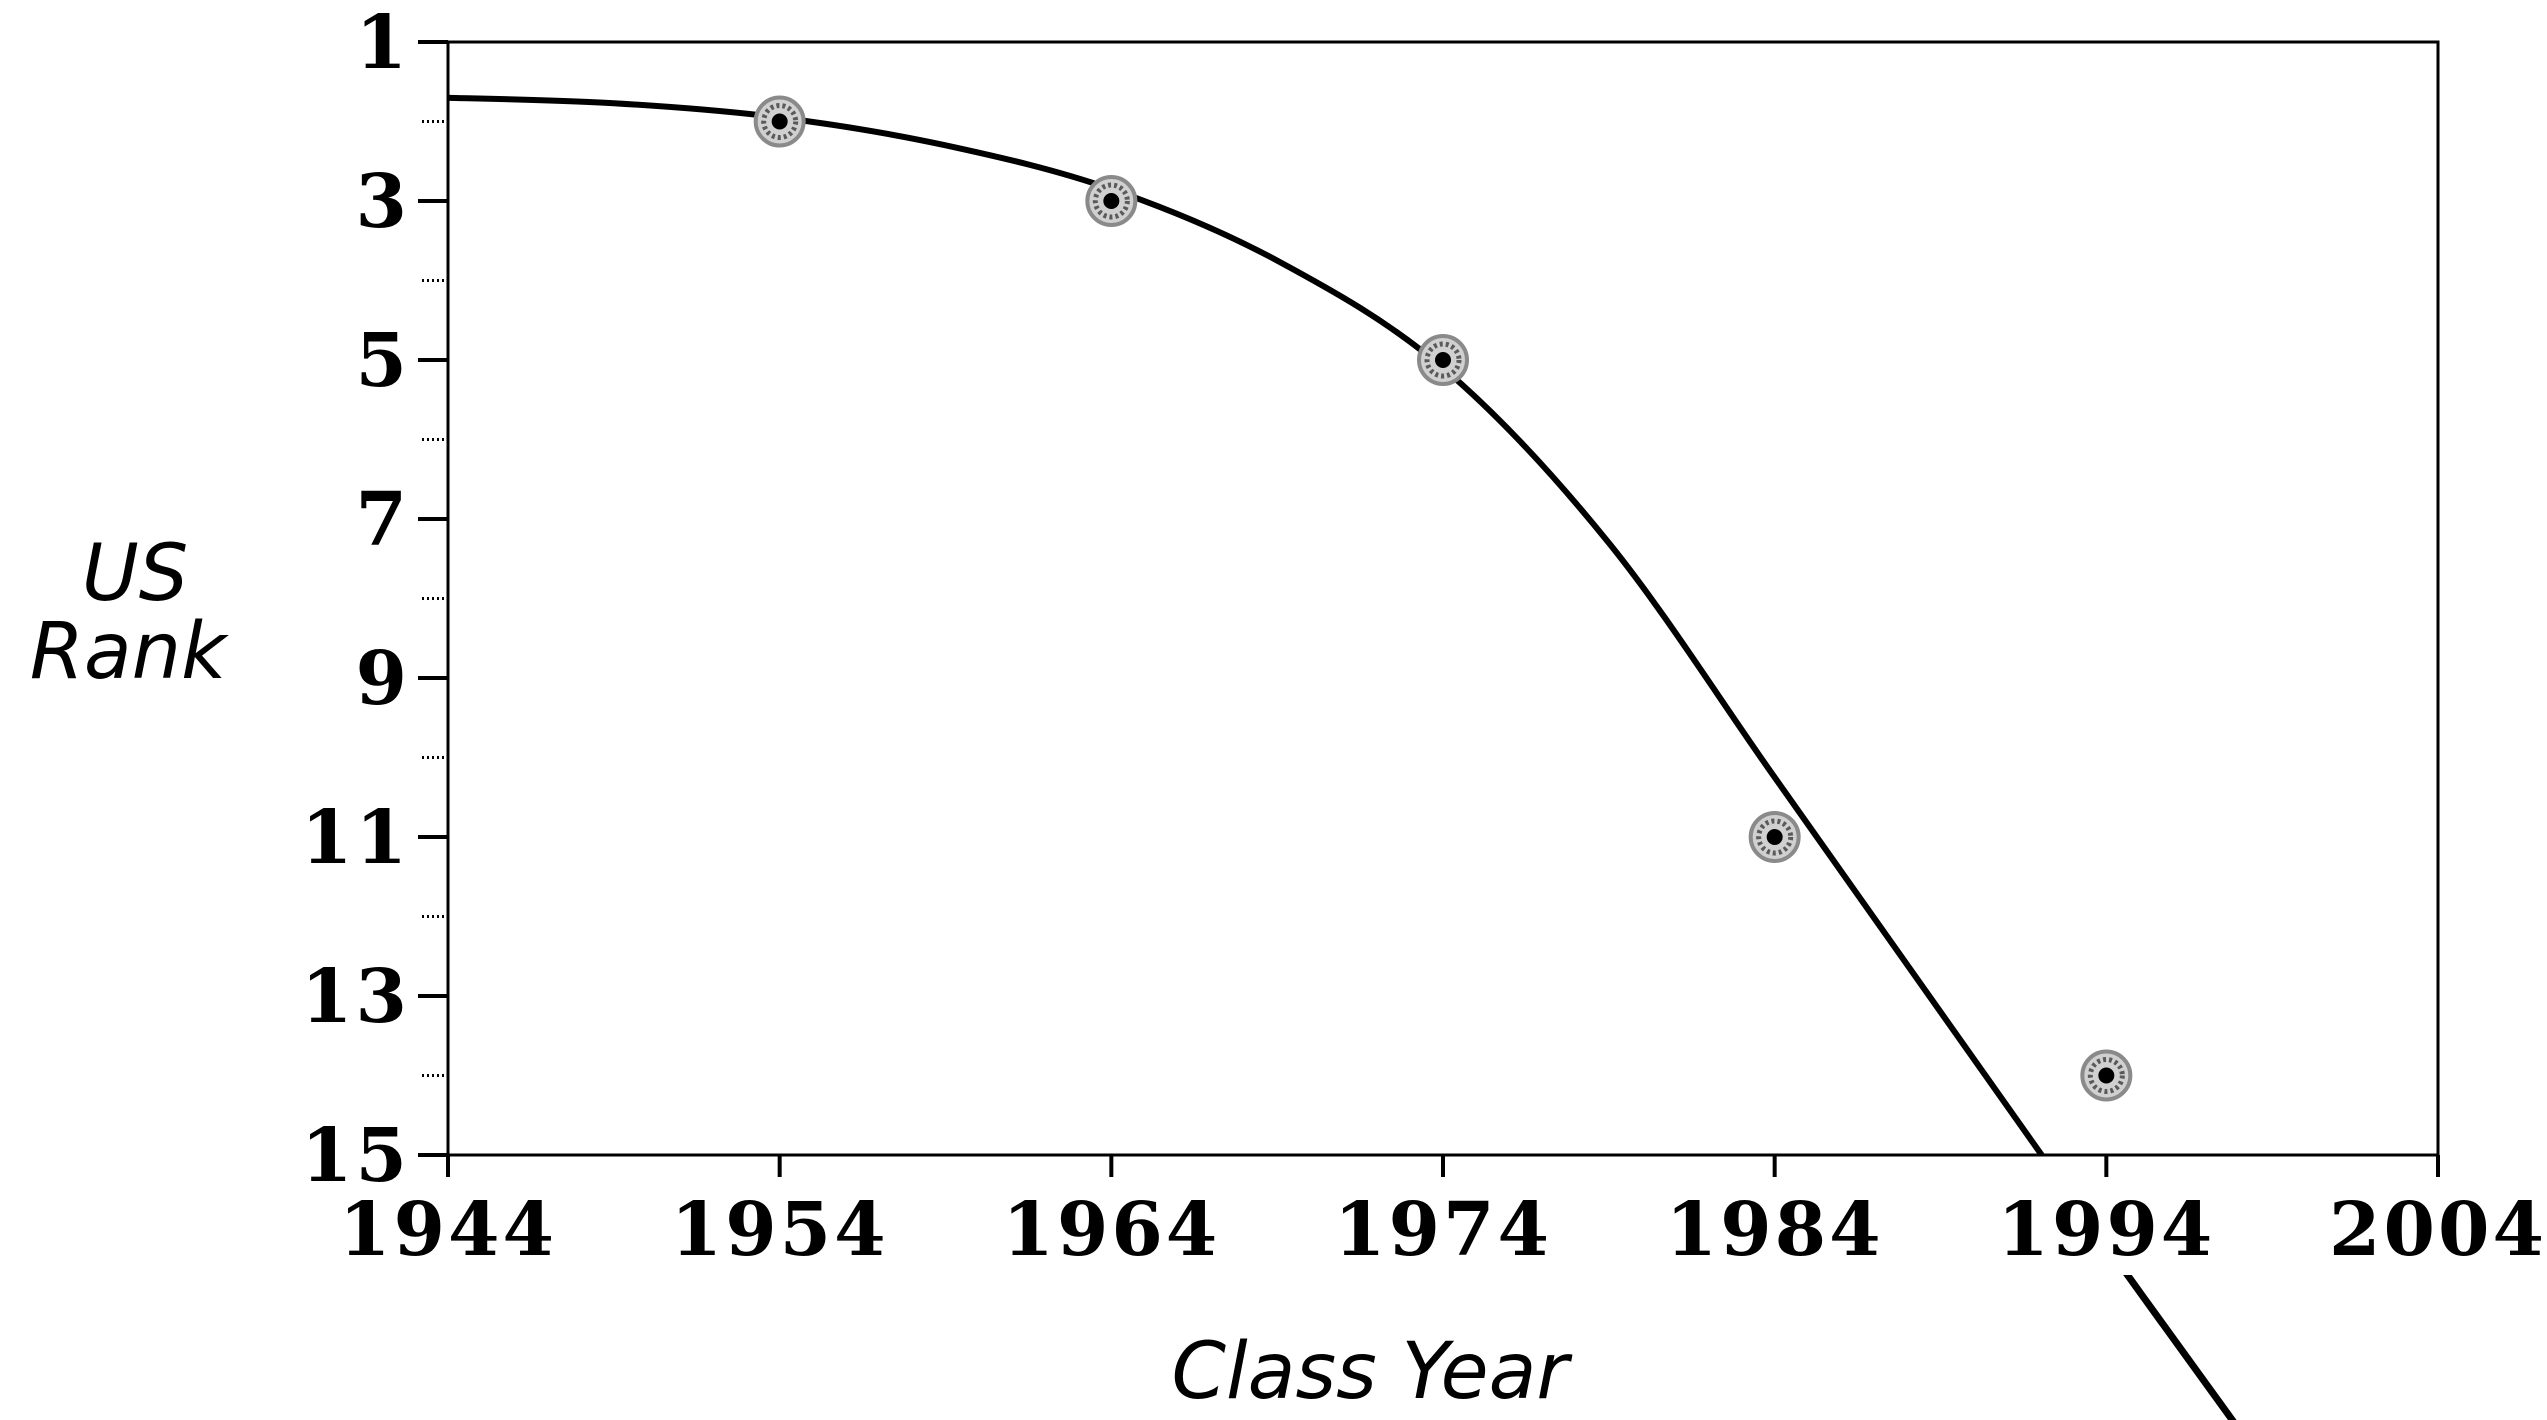  Describe the element at coordinates (448, 1230) in the screenshot. I see `x-tick-label: 1944` at that location.